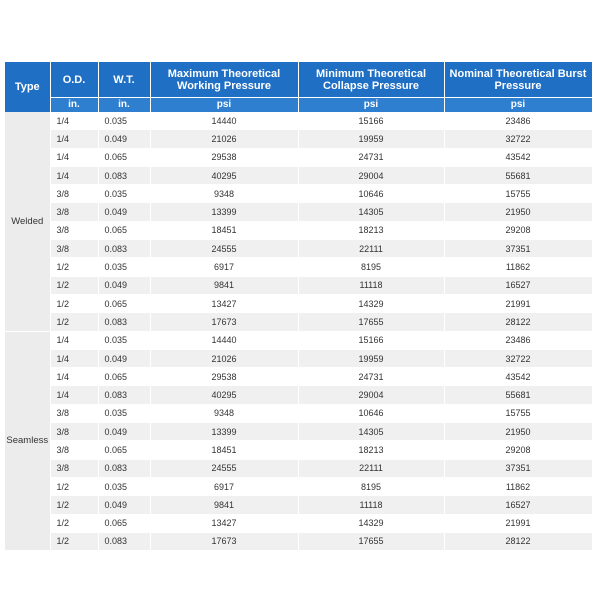 This screenshot has height=600, width=600. I want to click on data-cell: 9841, so click(224, 505).